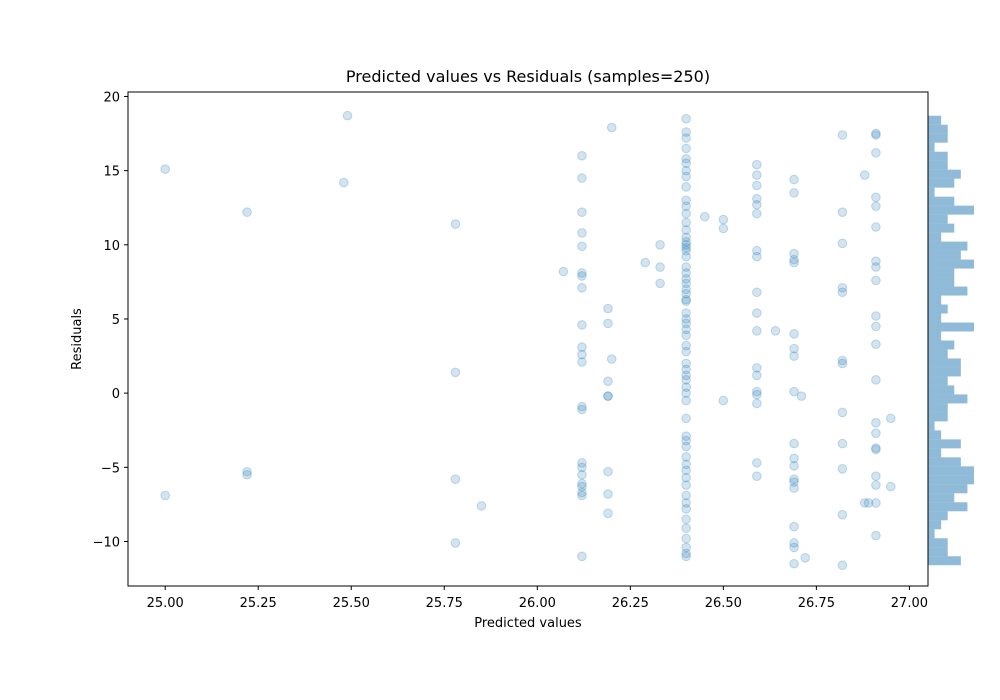 The width and height of the screenshot is (1000, 700). Describe the element at coordinates (111, 97) in the screenshot. I see `y-tick-label: 20` at that location.